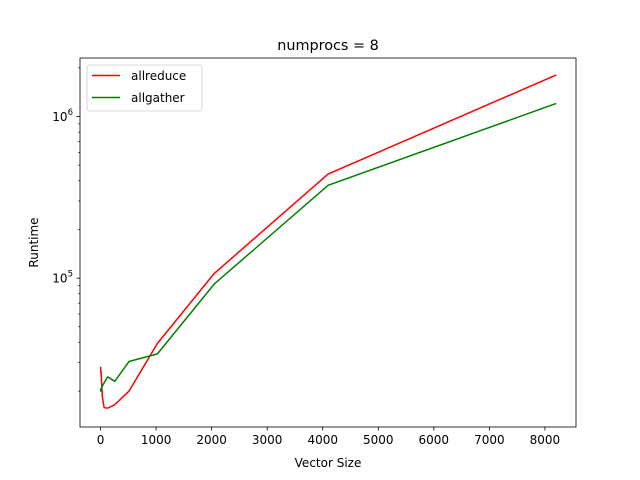 This screenshot has width=640, height=480. Describe the element at coordinates (328, 463) in the screenshot. I see `x-axis-label: Vector Size` at that location.